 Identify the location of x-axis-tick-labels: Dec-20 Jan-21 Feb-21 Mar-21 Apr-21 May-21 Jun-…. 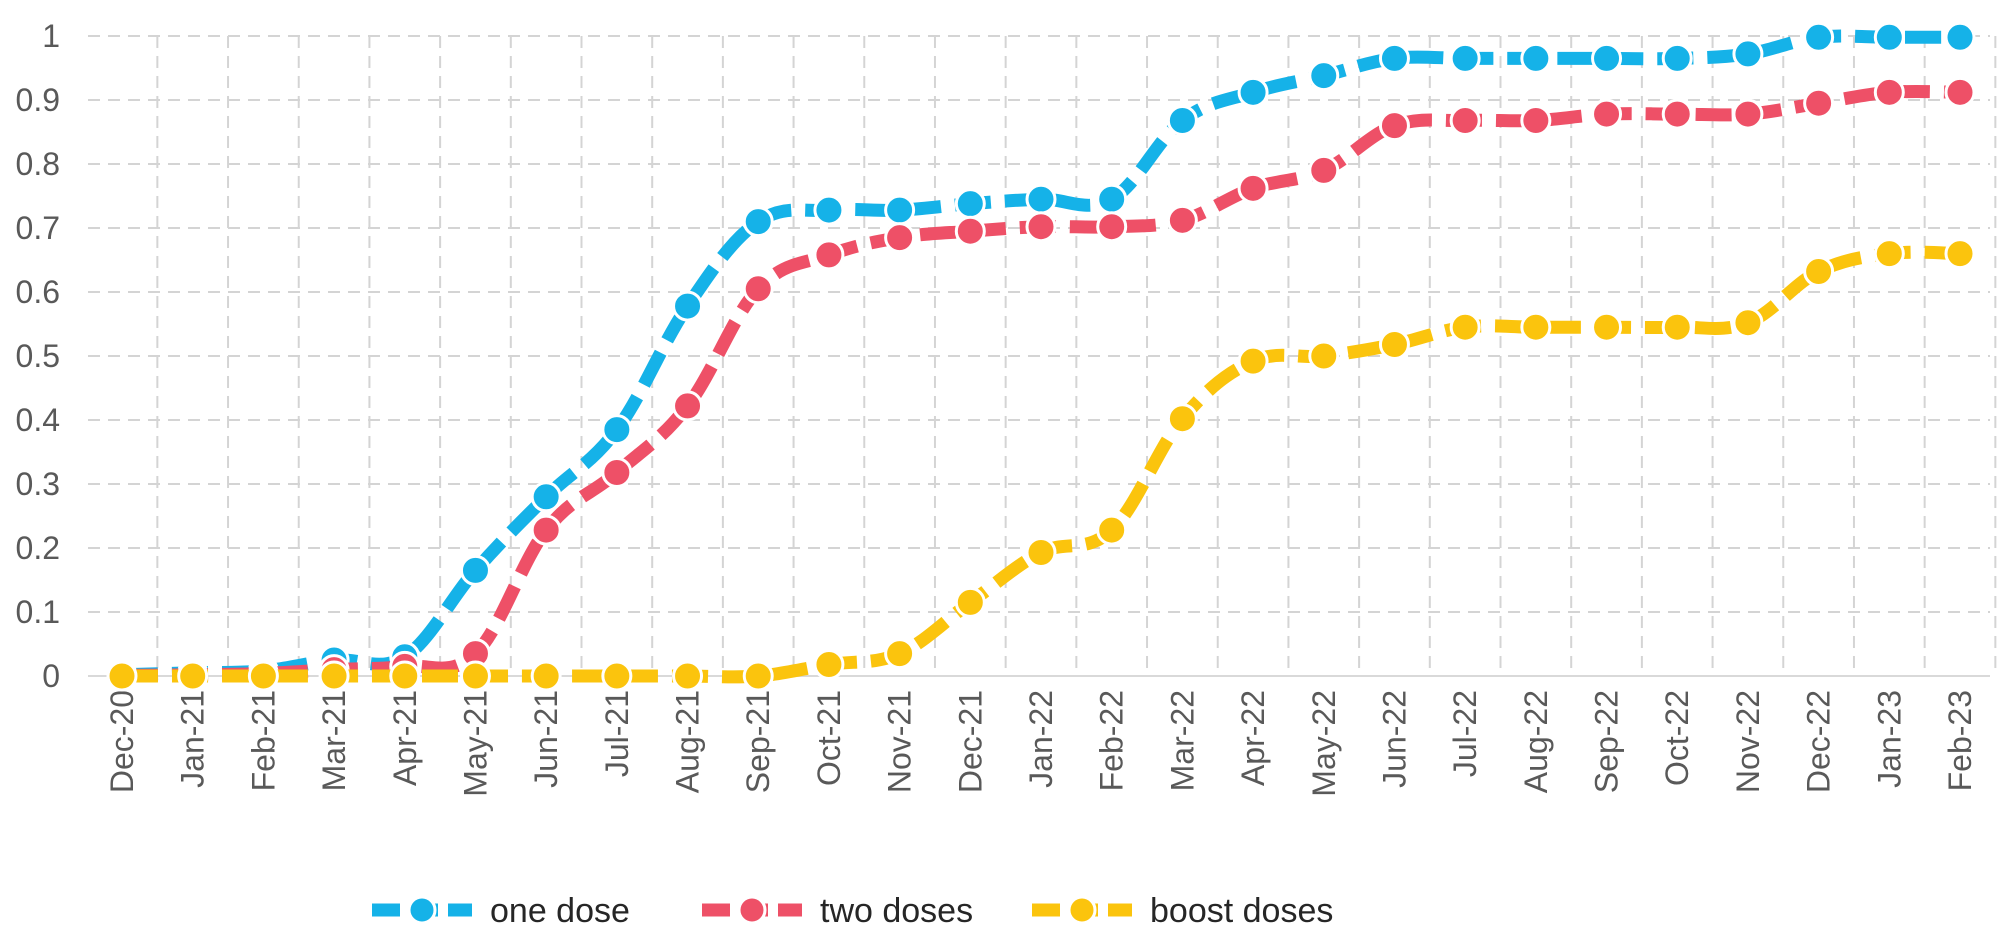
(1041, 743).